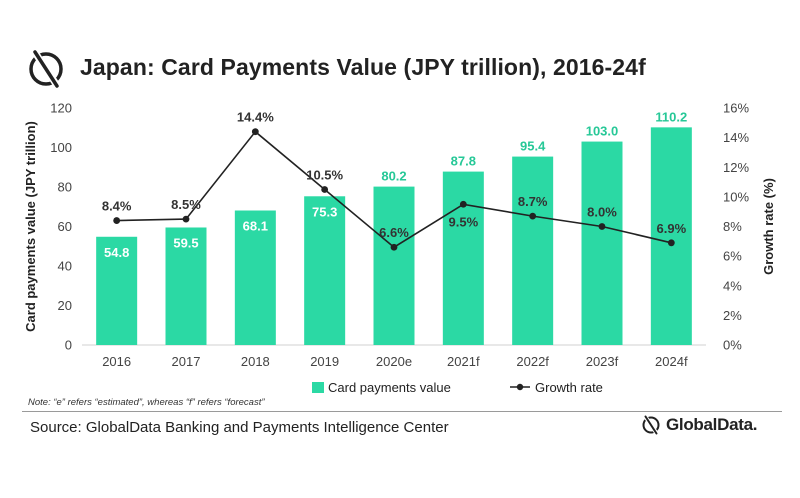 Image resolution: width=800 pixels, height=498 pixels. What do you see at coordinates (712, 424) in the screenshot?
I see `brand-name: GlobalData.` at bounding box center [712, 424].